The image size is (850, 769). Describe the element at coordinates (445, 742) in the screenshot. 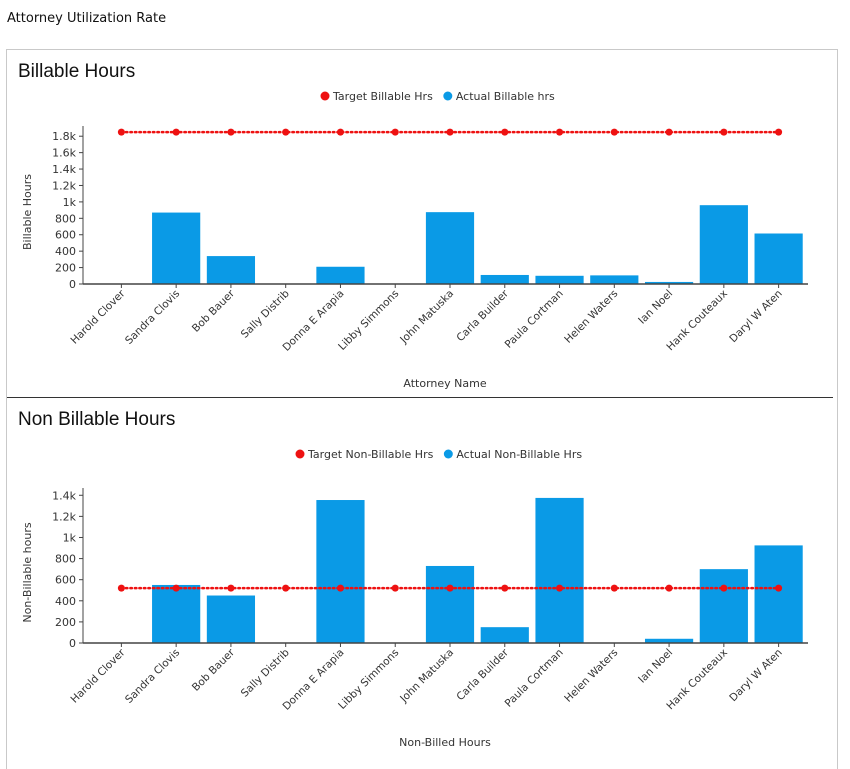

I see `x-axis-title: Non-Billed Hours` at that location.